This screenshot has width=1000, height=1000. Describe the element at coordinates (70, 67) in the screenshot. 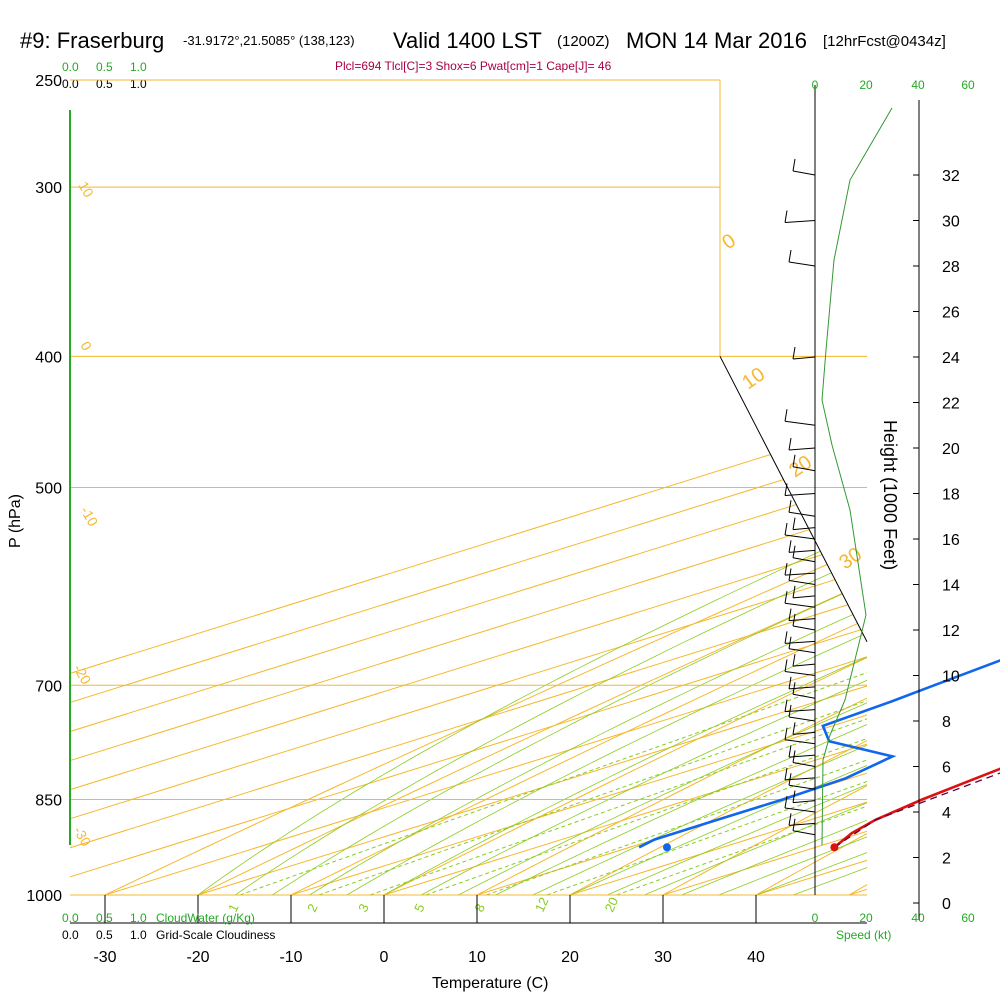

I see `cloud-top-green-0: 0.0` at that location.